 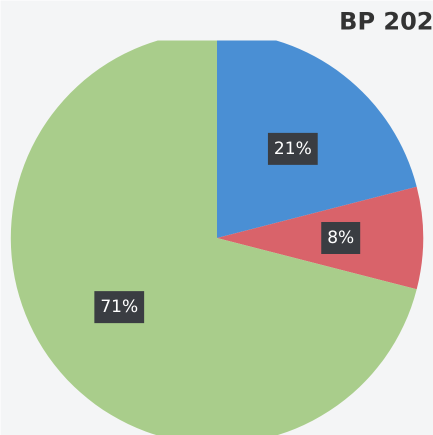 I want to click on chart-title: BP 202, so click(x=386, y=22).